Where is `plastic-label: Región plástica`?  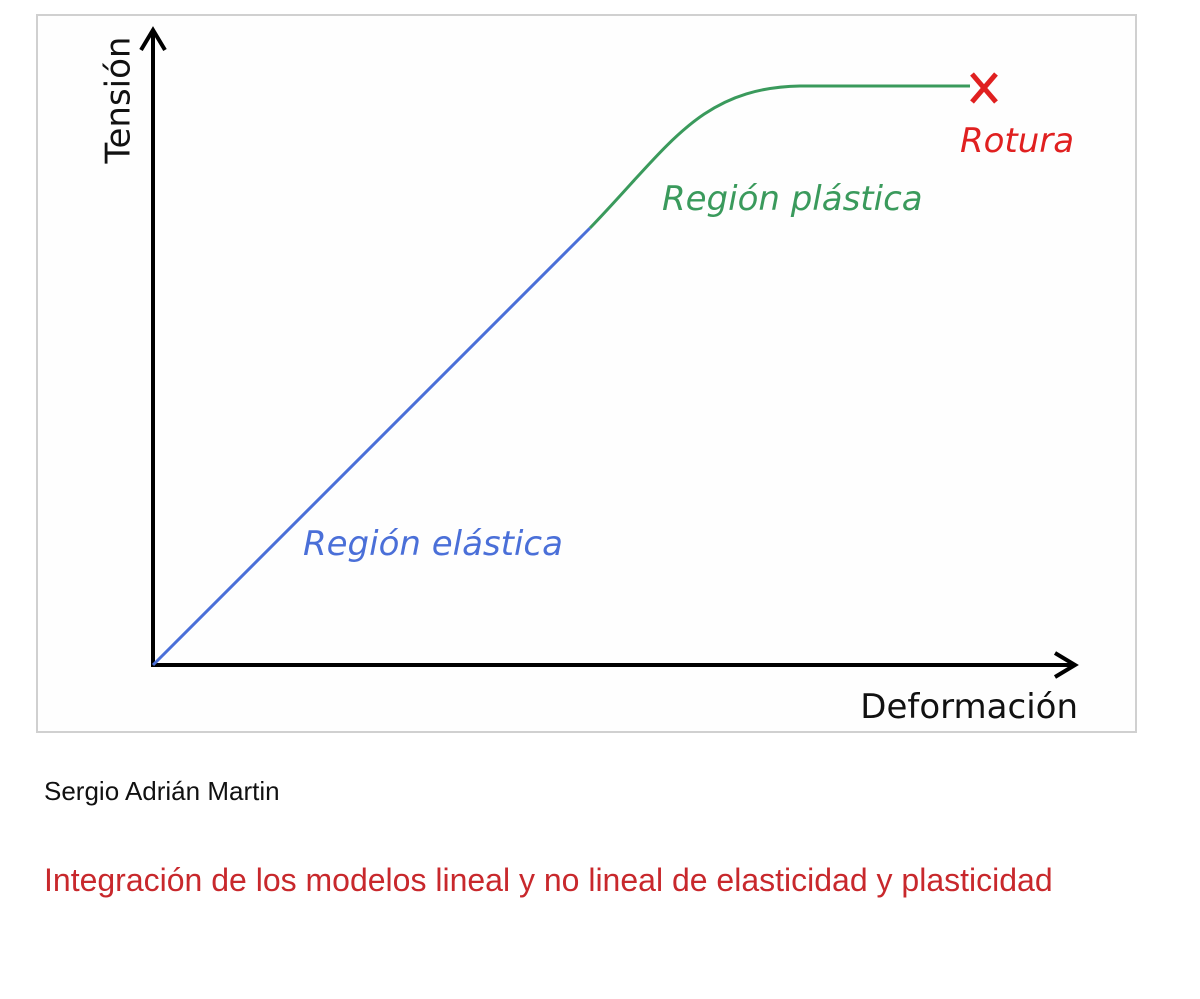 plastic-label: Región plástica is located at coordinates (792, 199).